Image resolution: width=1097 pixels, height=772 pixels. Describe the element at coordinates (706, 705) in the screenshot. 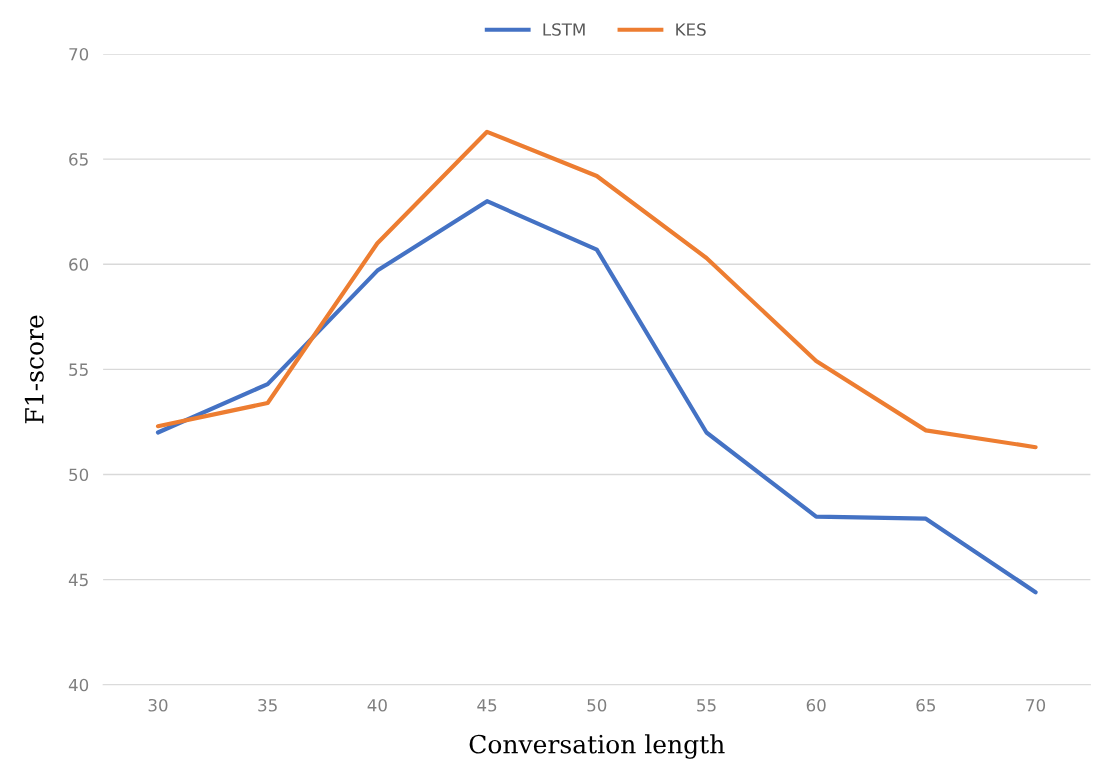

I see `x-tick-label: 55` at that location.